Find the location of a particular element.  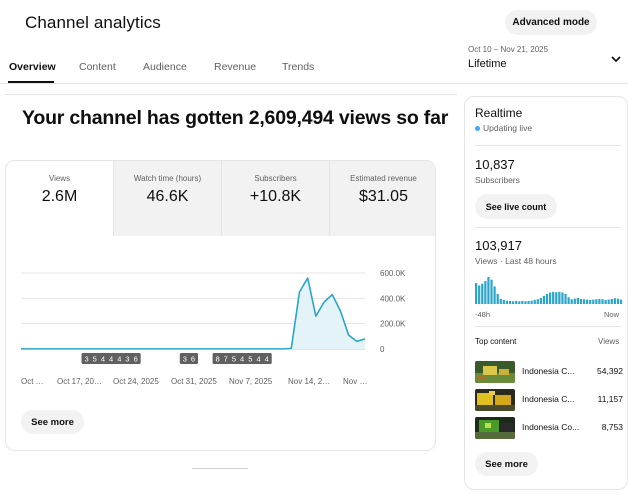

advanced-mode-button: Advanced mode is located at coordinates (551, 22).